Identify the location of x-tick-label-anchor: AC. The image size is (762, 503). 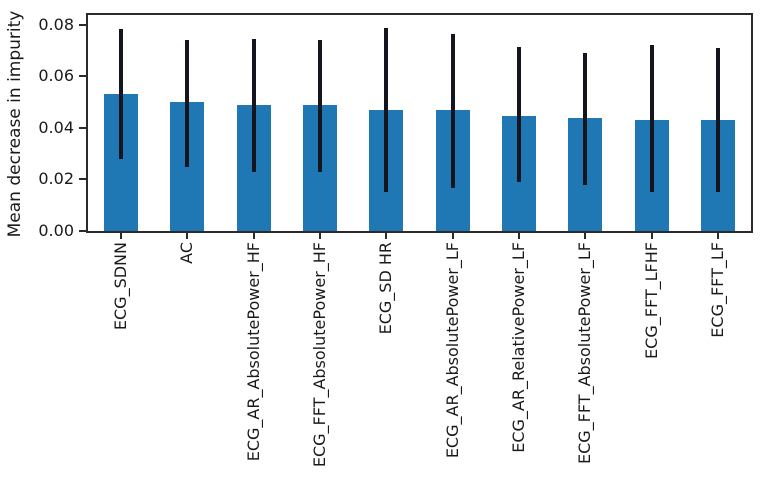
(188, 252).